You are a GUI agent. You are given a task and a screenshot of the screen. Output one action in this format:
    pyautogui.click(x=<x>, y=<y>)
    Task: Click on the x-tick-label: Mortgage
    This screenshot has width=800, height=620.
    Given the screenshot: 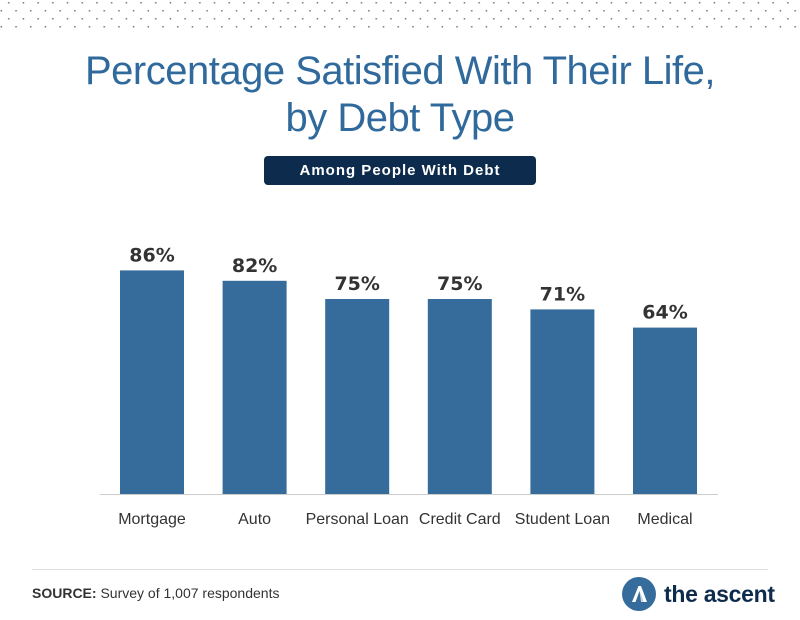 What is the action you would take?
    pyautogui.click(x=152, y=519)
    